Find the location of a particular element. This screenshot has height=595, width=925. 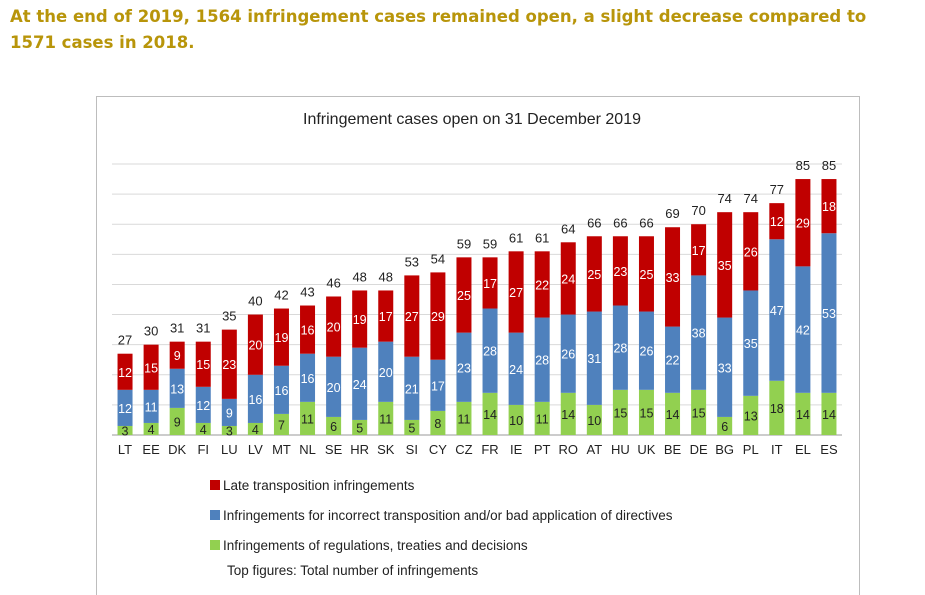

total-label: 31 is located at coordinates (203, 328).